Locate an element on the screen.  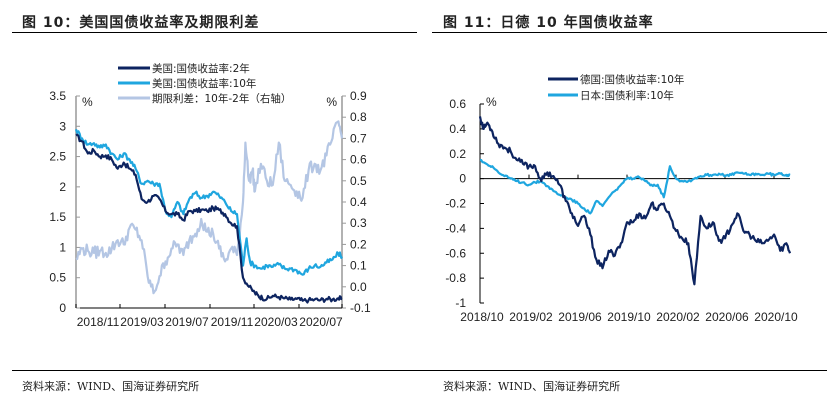
chart1-right-tick-label: 0.7 is located at coordinates (358, 138).